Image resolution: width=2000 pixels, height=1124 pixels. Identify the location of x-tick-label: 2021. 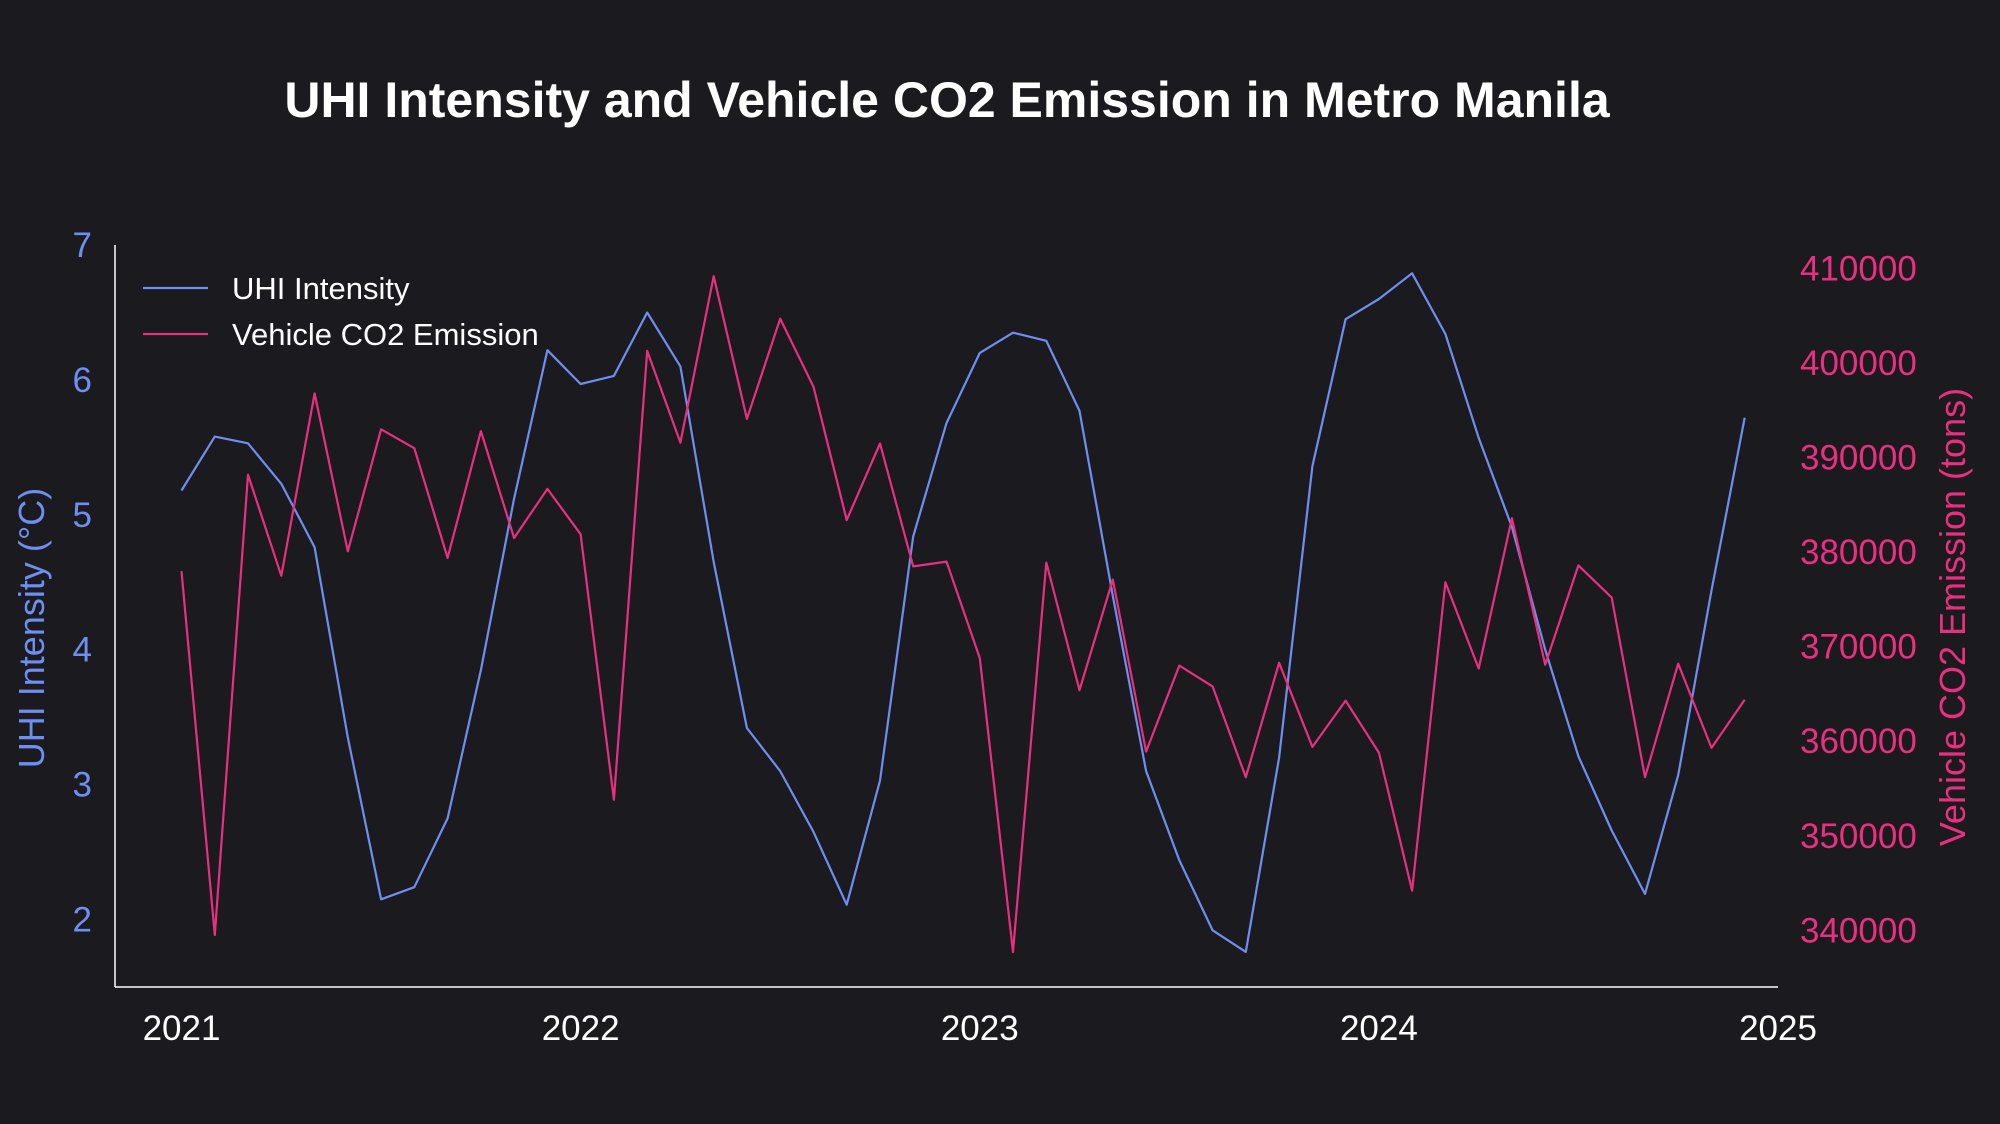
(182, 1028).